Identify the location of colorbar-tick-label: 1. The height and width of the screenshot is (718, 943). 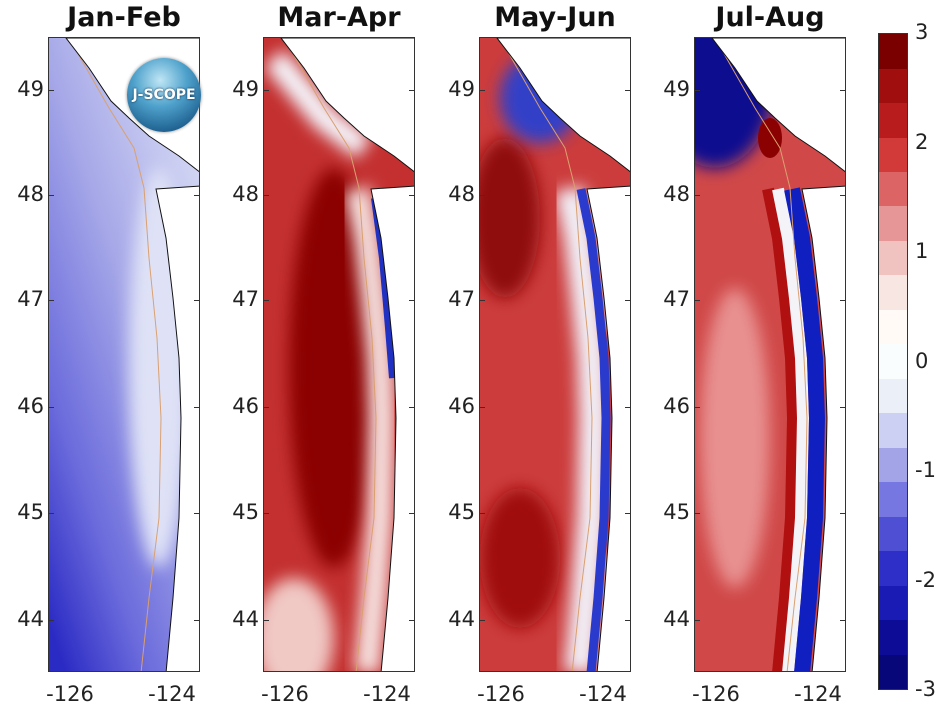
(922, 251).